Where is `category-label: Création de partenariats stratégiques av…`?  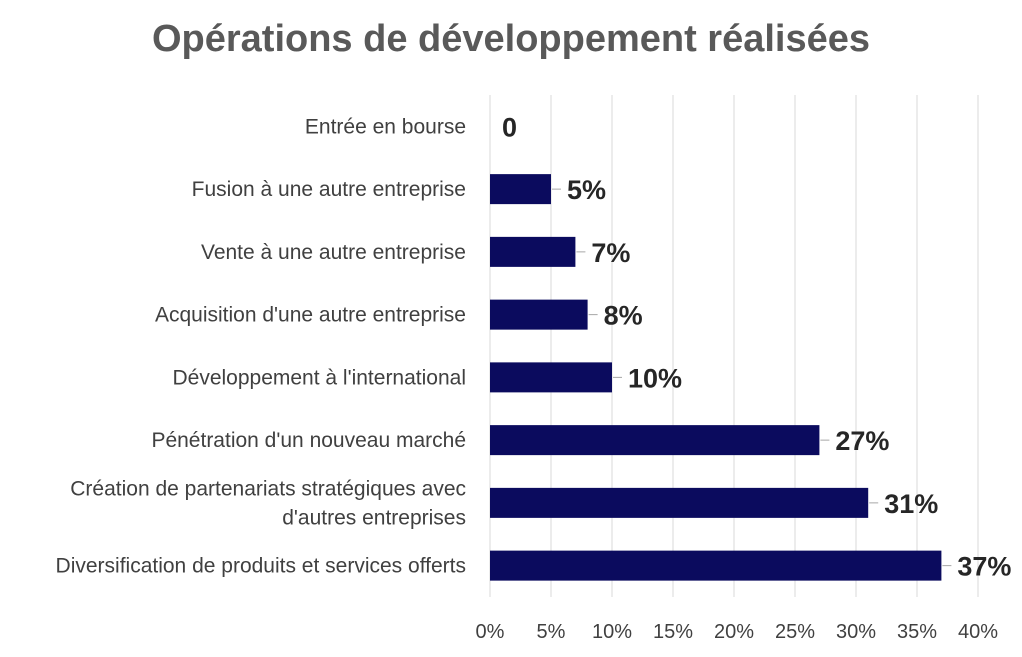 category-label: Création de partenariats stratégiques av… is located at coordinates (268, 503).